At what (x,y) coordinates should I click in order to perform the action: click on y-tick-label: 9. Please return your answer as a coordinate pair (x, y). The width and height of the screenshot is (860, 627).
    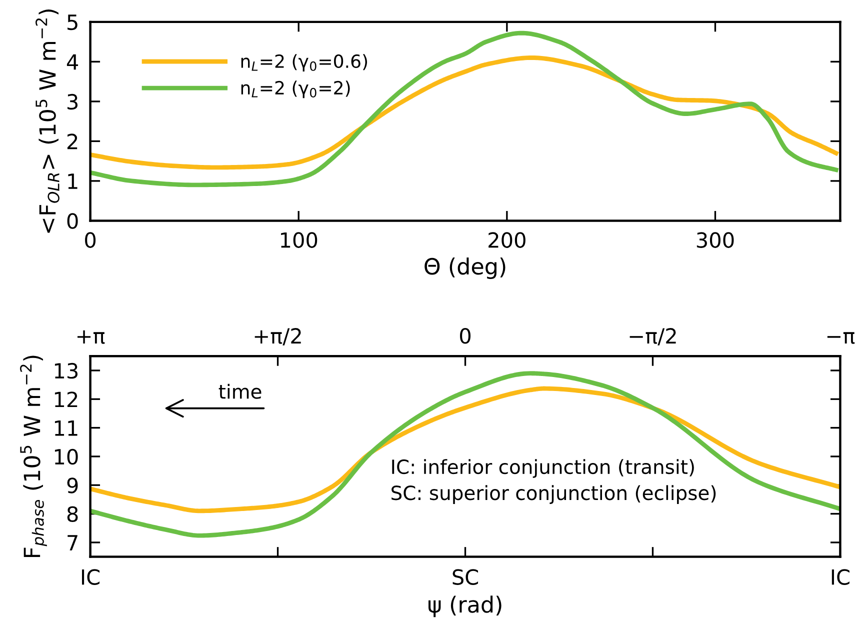
    Looking at the image, I should click on (72, 486).